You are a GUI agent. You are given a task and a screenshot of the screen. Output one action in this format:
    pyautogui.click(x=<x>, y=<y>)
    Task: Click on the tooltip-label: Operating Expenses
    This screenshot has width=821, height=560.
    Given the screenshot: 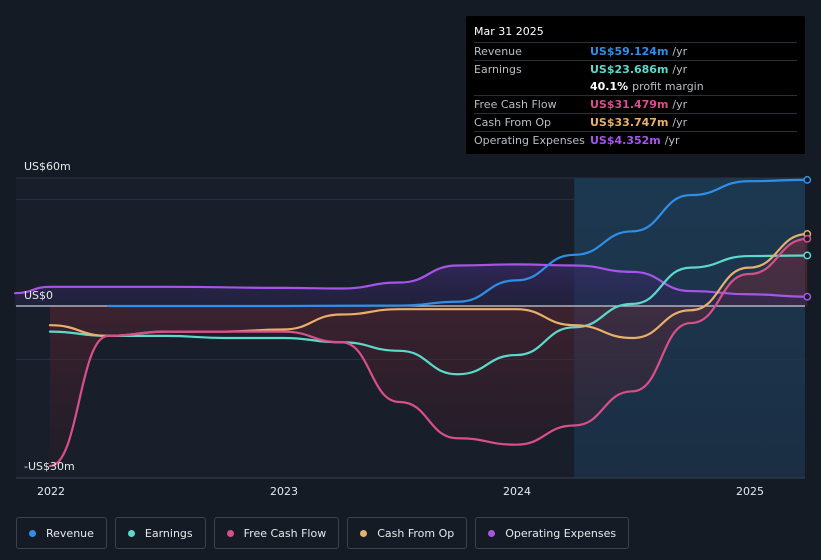 What is the action you would take?
    pyautogui.click(x=529, y=140)
    